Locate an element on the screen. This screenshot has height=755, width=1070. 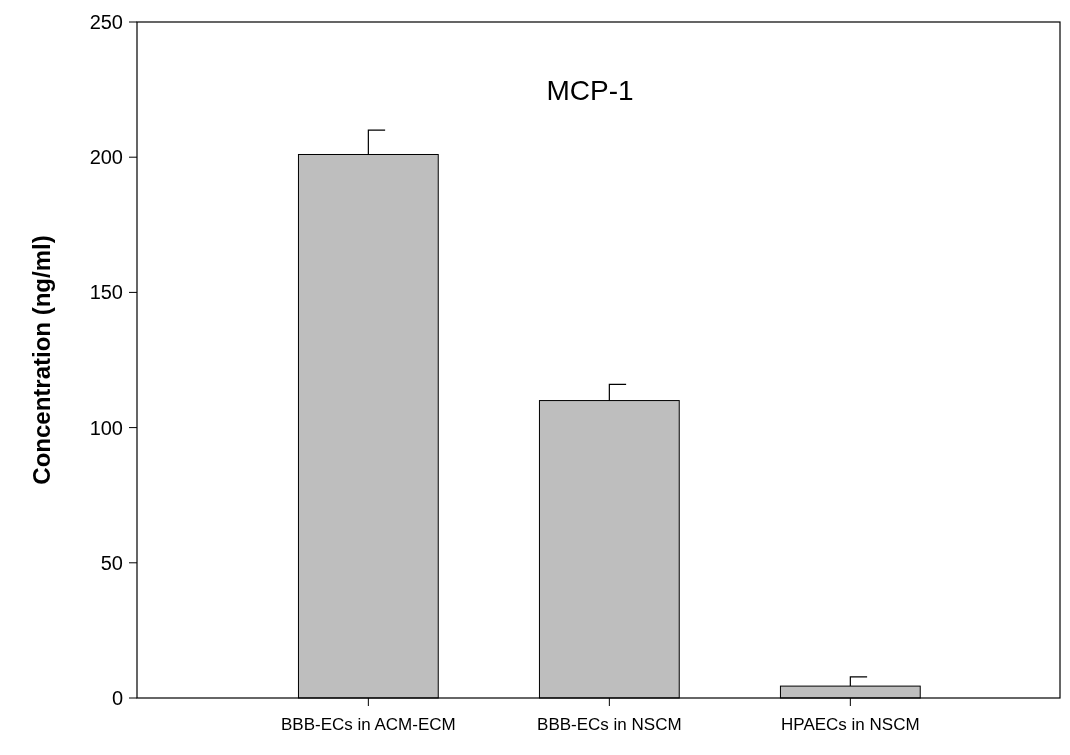
text: MCP-1 is located at coordinates (590, 90).